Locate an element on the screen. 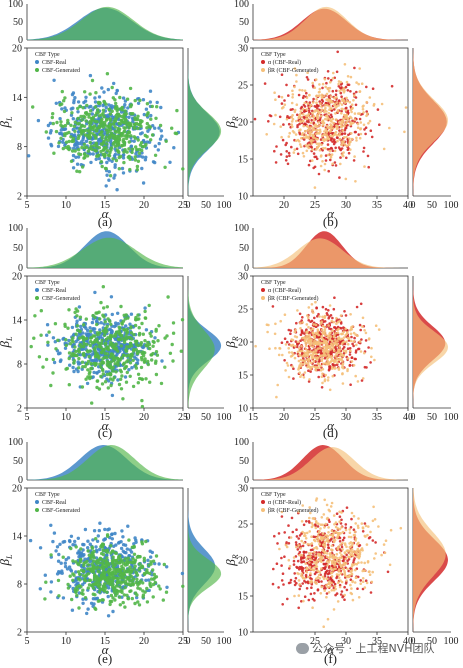 The height and width of the screenshot is (668, 463). x-tick-label: 15 is located at coordinates (105, 641).